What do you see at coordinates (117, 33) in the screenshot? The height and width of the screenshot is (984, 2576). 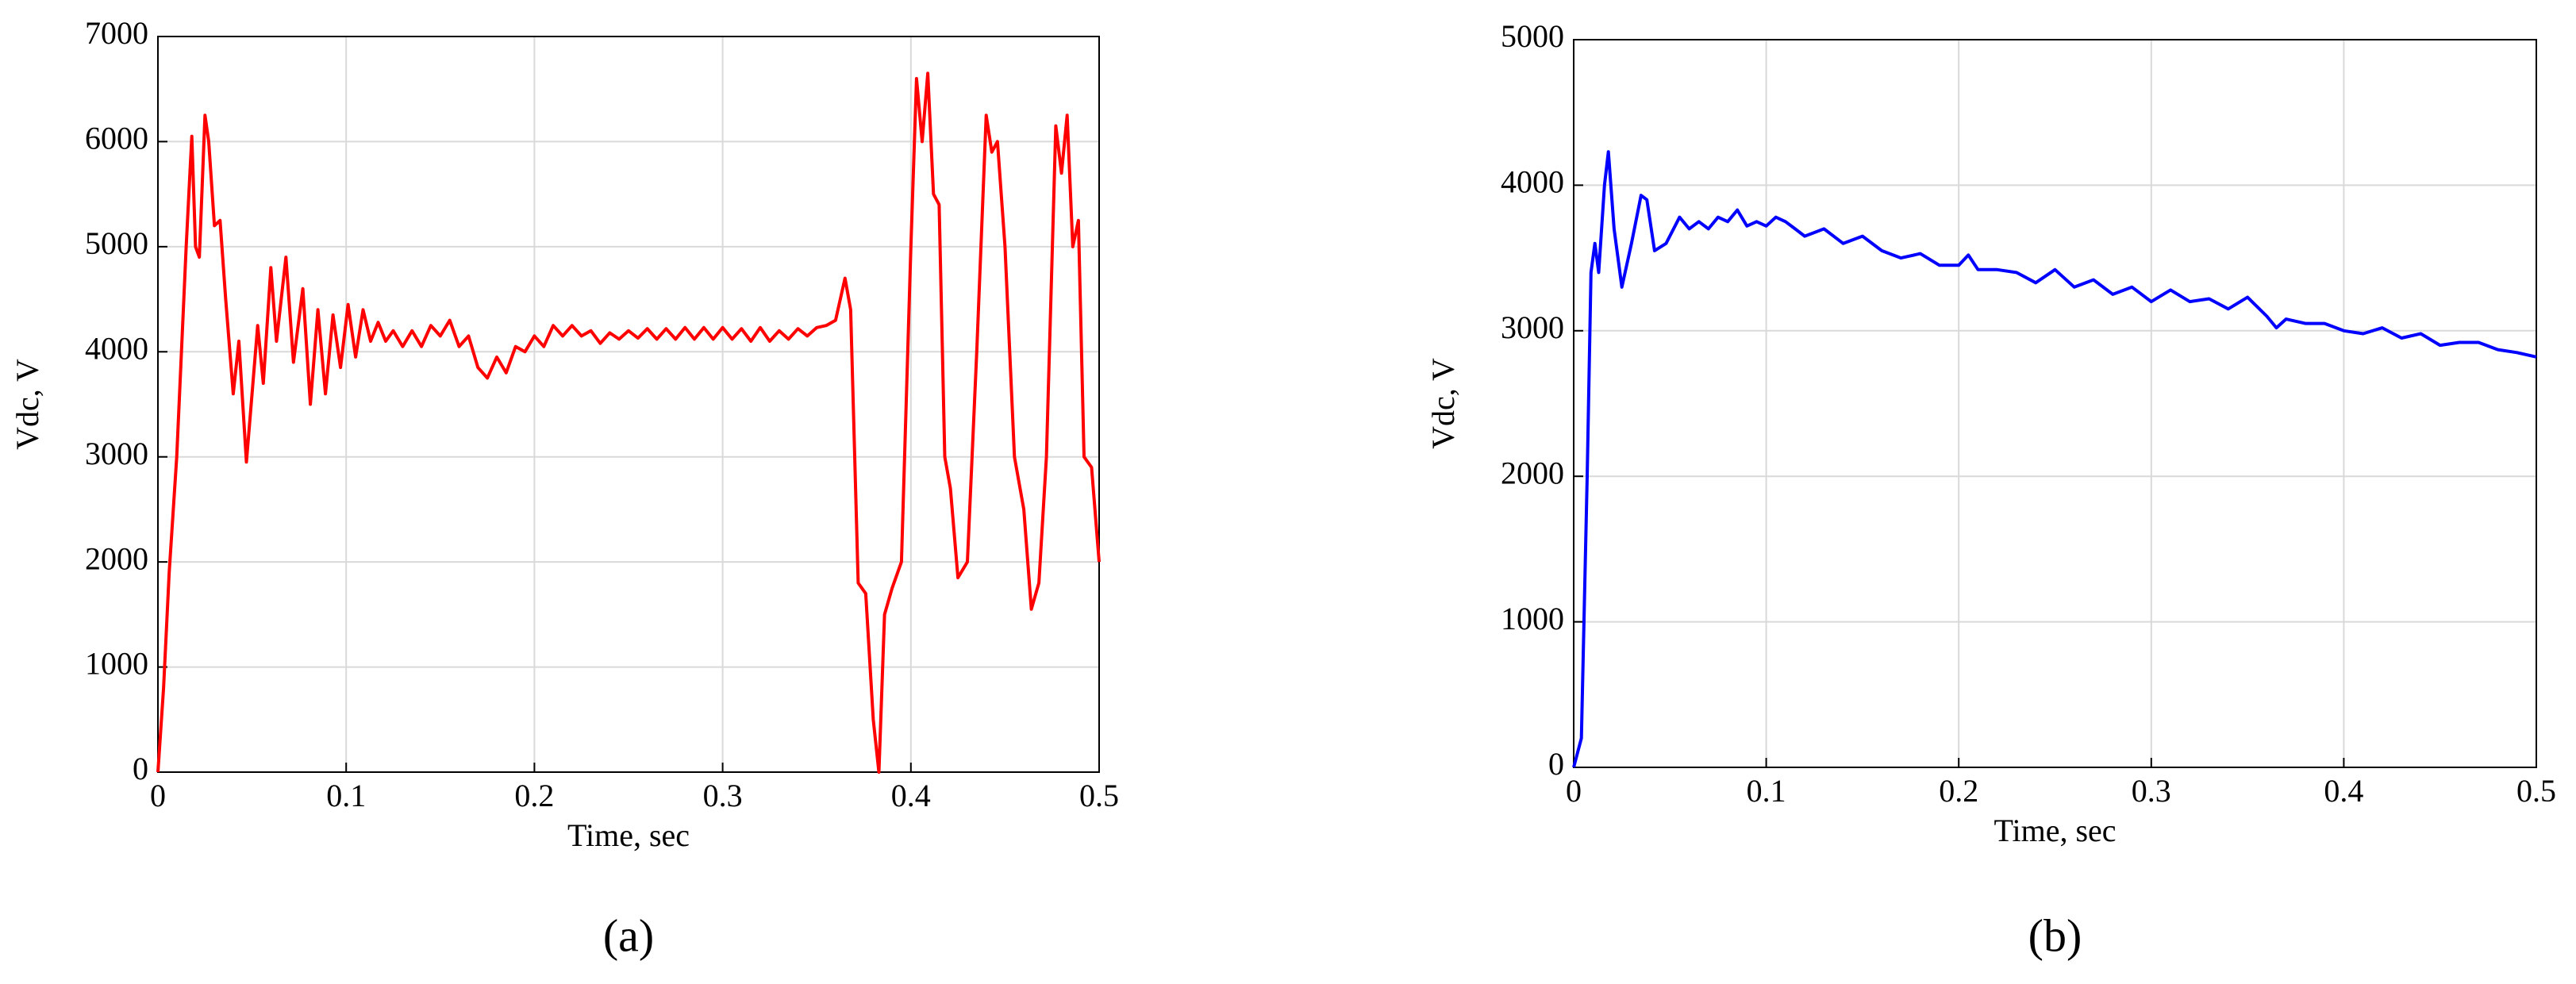 I see `y-tick-label: 7000` at bounding box center [117, 33].